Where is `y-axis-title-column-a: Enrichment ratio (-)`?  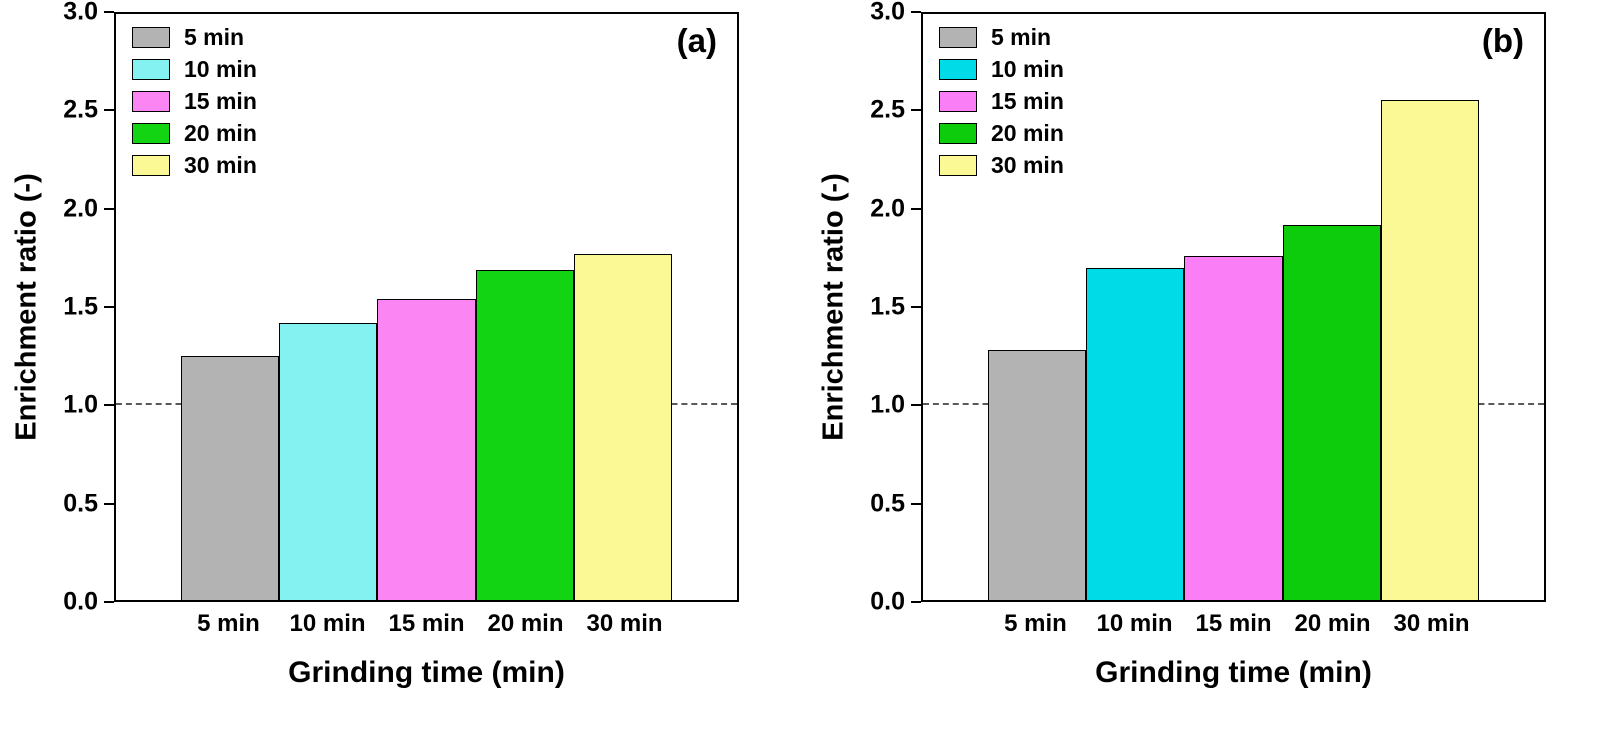 y-axis-title-column-a: Enrichment ratio (-) is located at coordinates (27, 307).